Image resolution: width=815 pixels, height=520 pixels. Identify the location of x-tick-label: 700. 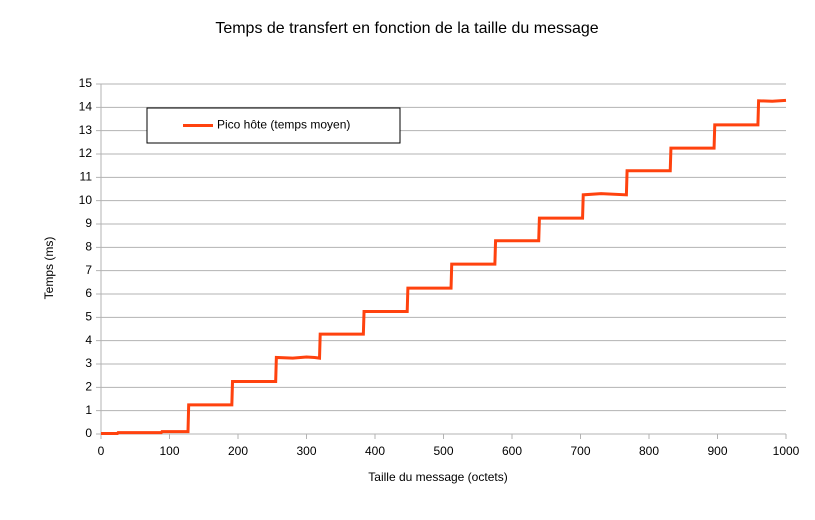
(580, 451).